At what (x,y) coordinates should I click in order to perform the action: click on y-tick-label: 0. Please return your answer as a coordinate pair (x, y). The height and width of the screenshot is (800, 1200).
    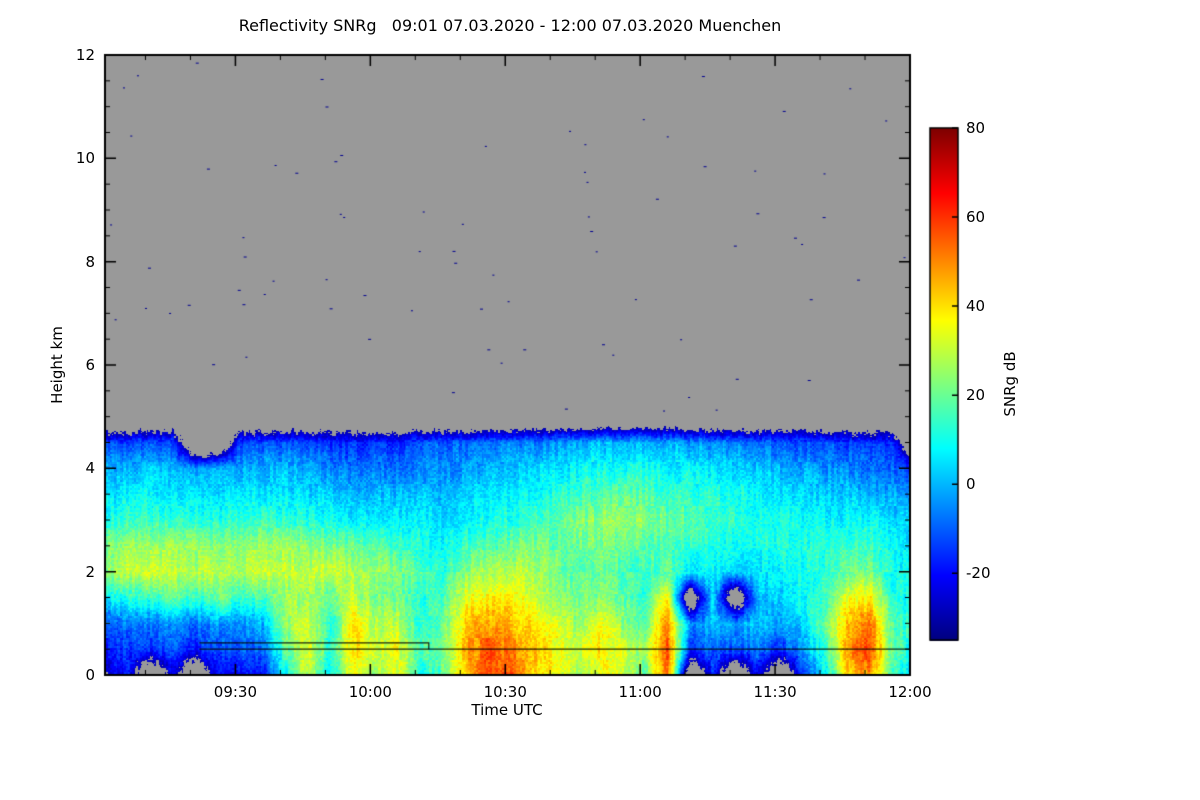
    Looking at the image, I should click on (90, 675).